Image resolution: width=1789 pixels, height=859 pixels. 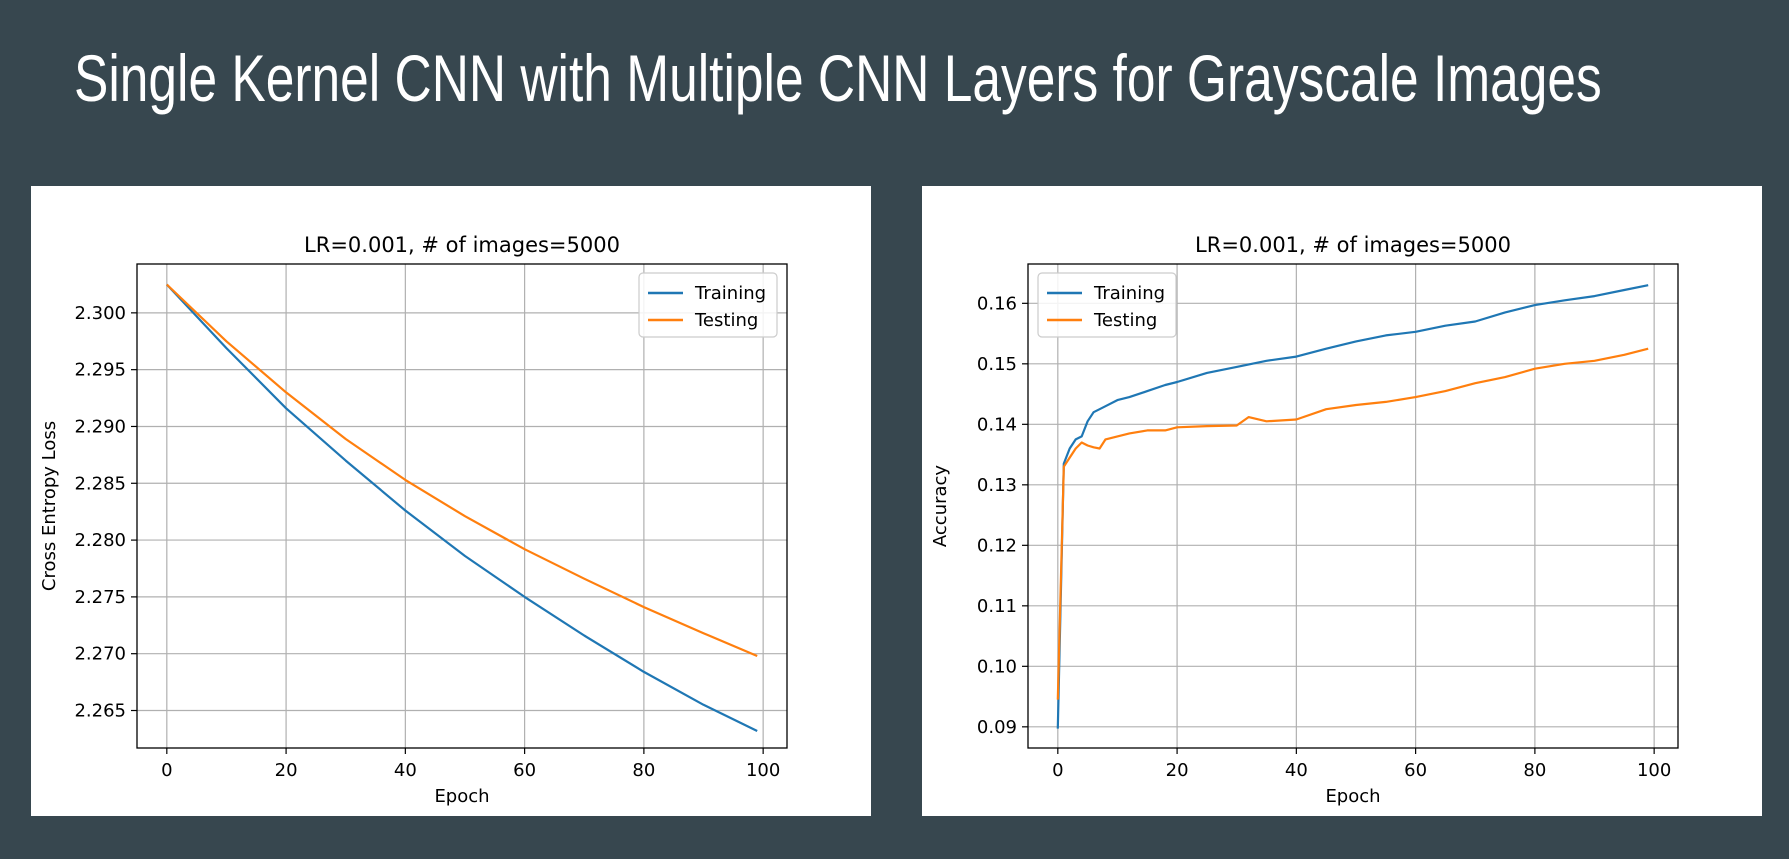 What do you see at coordinates (100, 426) in the screenshot?
I see `y-tick-label: 2.290` at bounding box center [100, 426].